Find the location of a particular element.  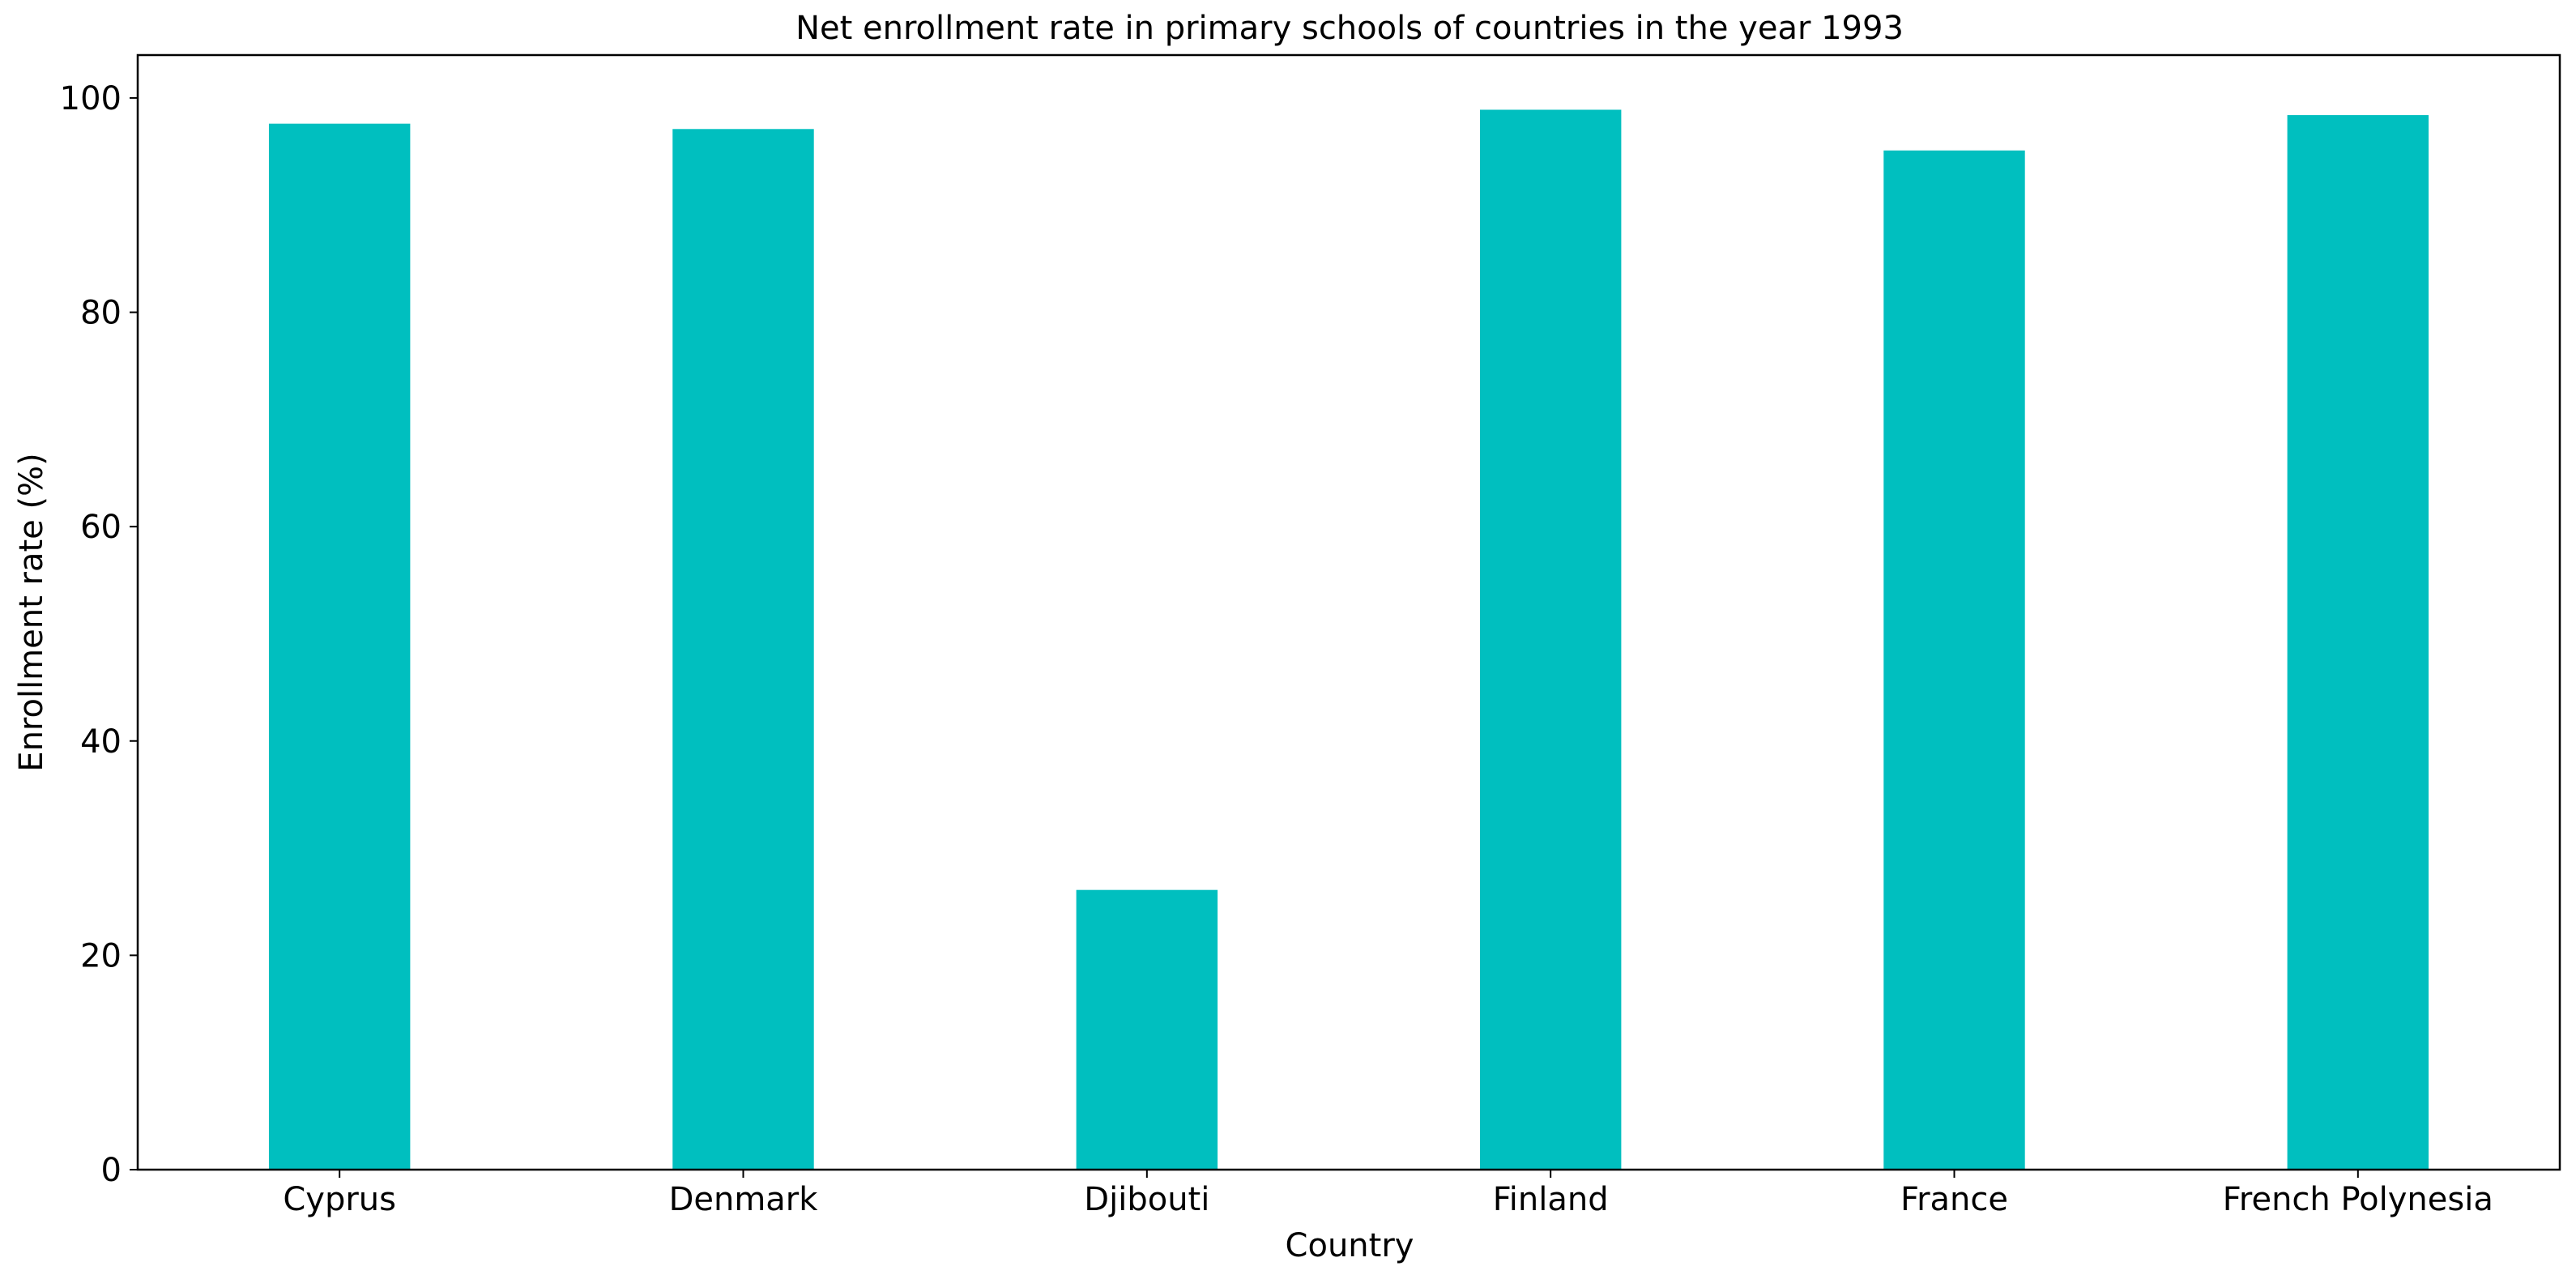

x-tick-label: Finland is located at coordinates (1551, 1199).